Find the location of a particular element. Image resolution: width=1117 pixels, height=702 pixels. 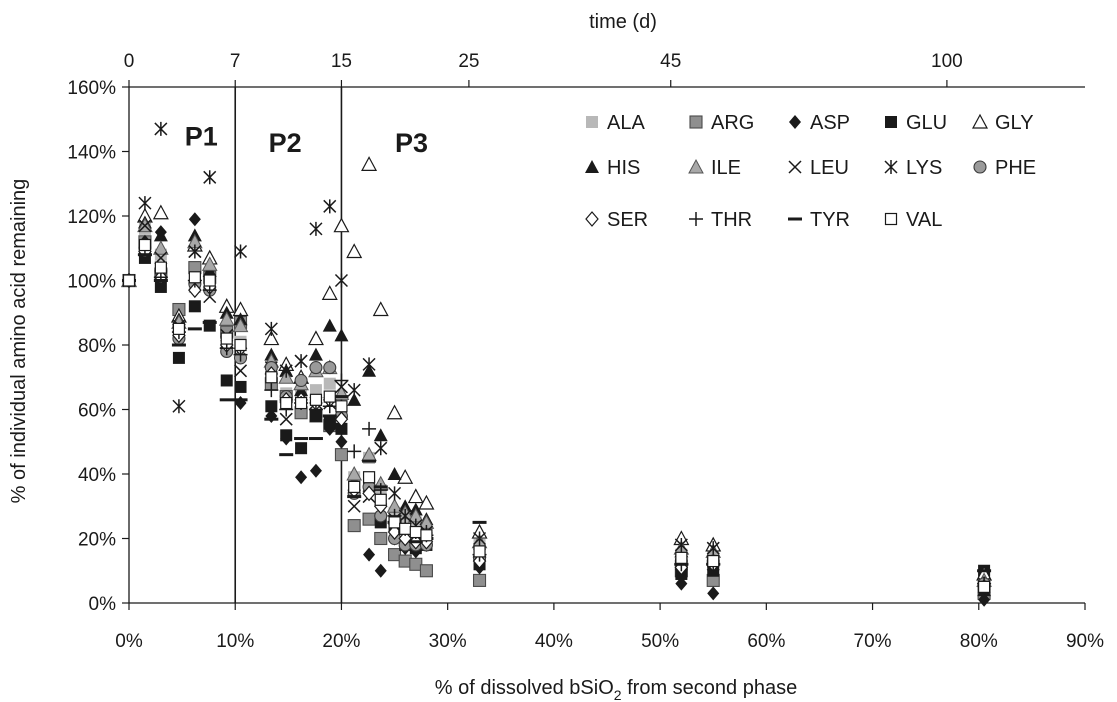

phase-label: P3 is located at coordinates (411, 143).